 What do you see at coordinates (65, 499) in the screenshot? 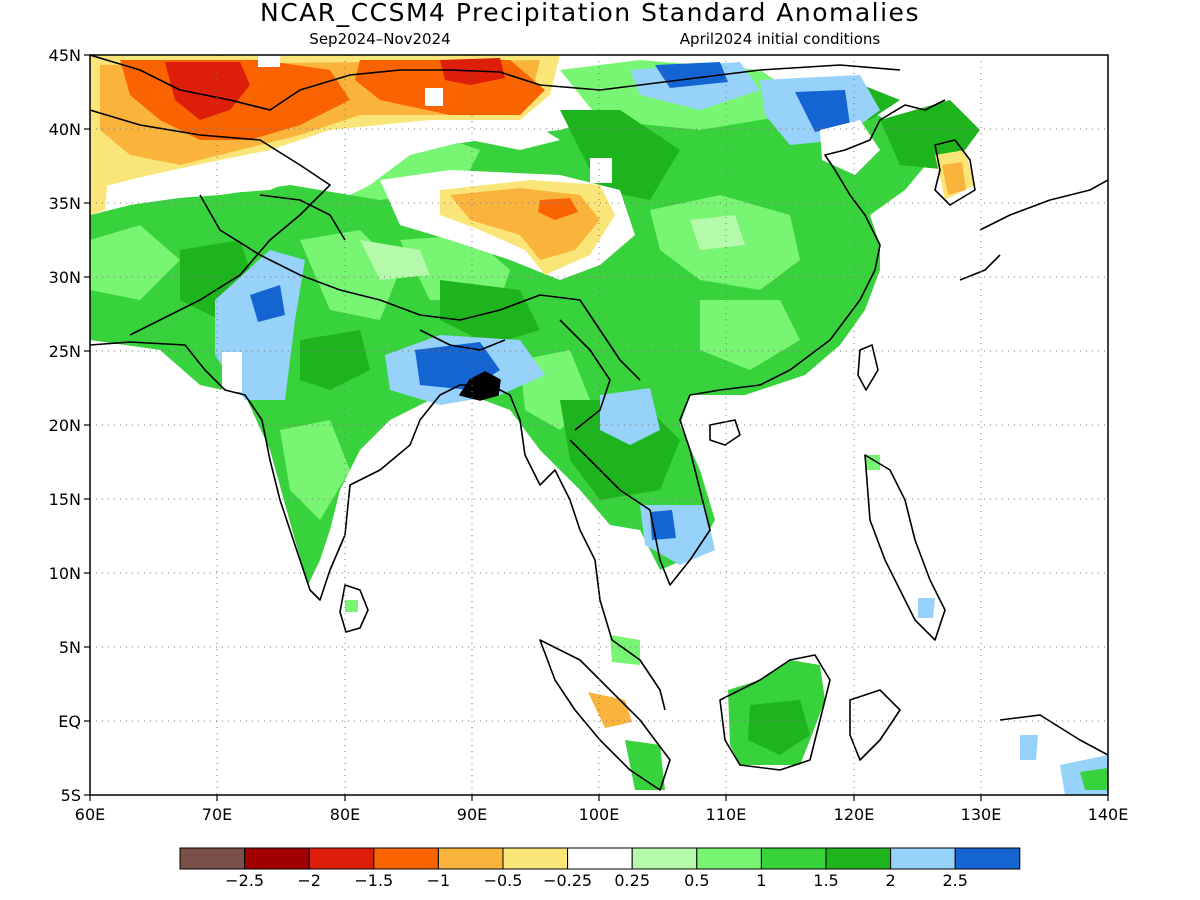
I see `lat-label: 15N` at bounding box center [65, 499].